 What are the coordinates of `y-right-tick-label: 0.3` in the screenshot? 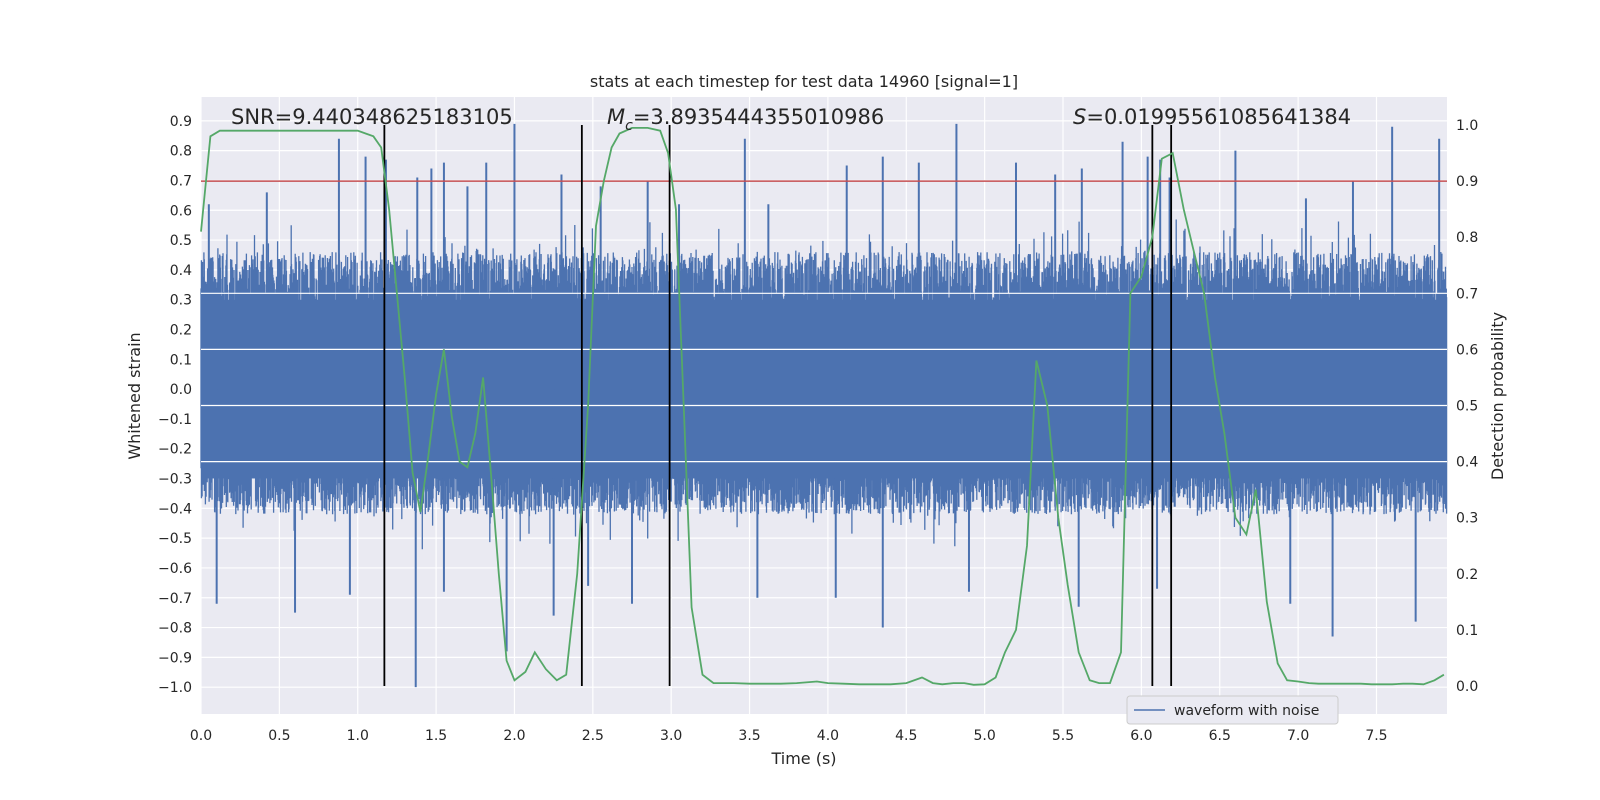 It's located at (1467, 519).